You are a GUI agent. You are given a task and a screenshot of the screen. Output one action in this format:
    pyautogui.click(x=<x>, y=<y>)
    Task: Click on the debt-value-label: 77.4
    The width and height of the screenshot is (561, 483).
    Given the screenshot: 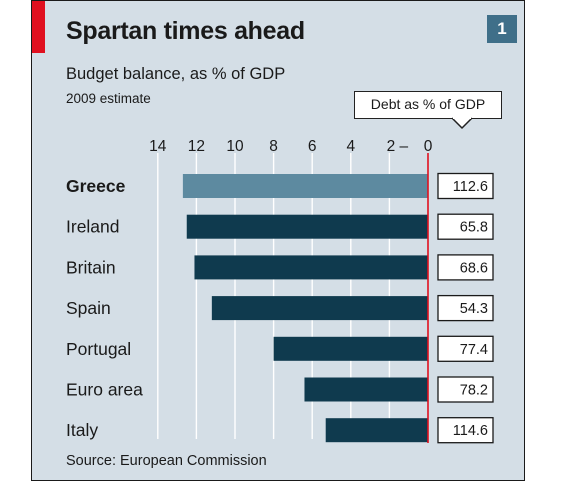 What is the action you would take?
    pyautogui.click(x=474, y=350)
    